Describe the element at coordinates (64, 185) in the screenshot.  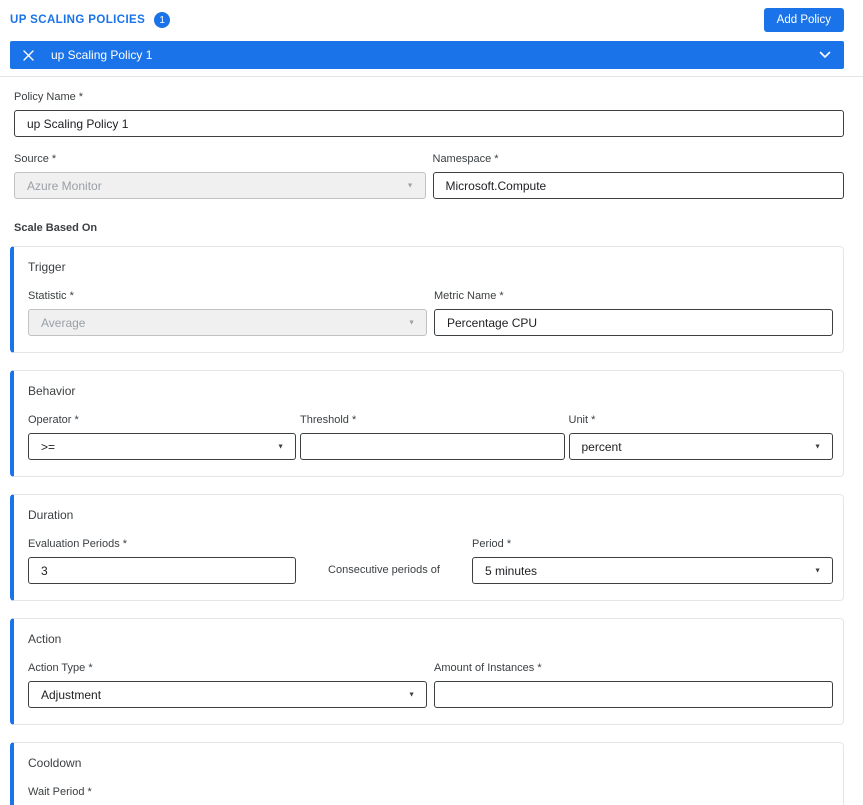
I see `source-select-value: Azure Monitor` at that location.